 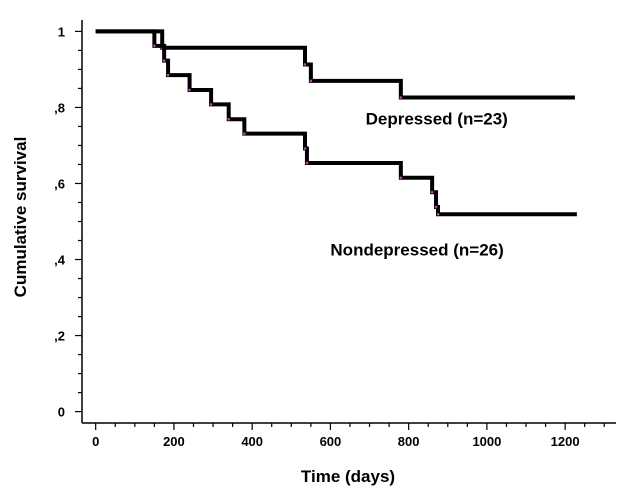 What do you see at coordinates (20, 217) in the screenshot?
I see `y-axis-title: Cumulative survival` at bounding box center [20, 217].